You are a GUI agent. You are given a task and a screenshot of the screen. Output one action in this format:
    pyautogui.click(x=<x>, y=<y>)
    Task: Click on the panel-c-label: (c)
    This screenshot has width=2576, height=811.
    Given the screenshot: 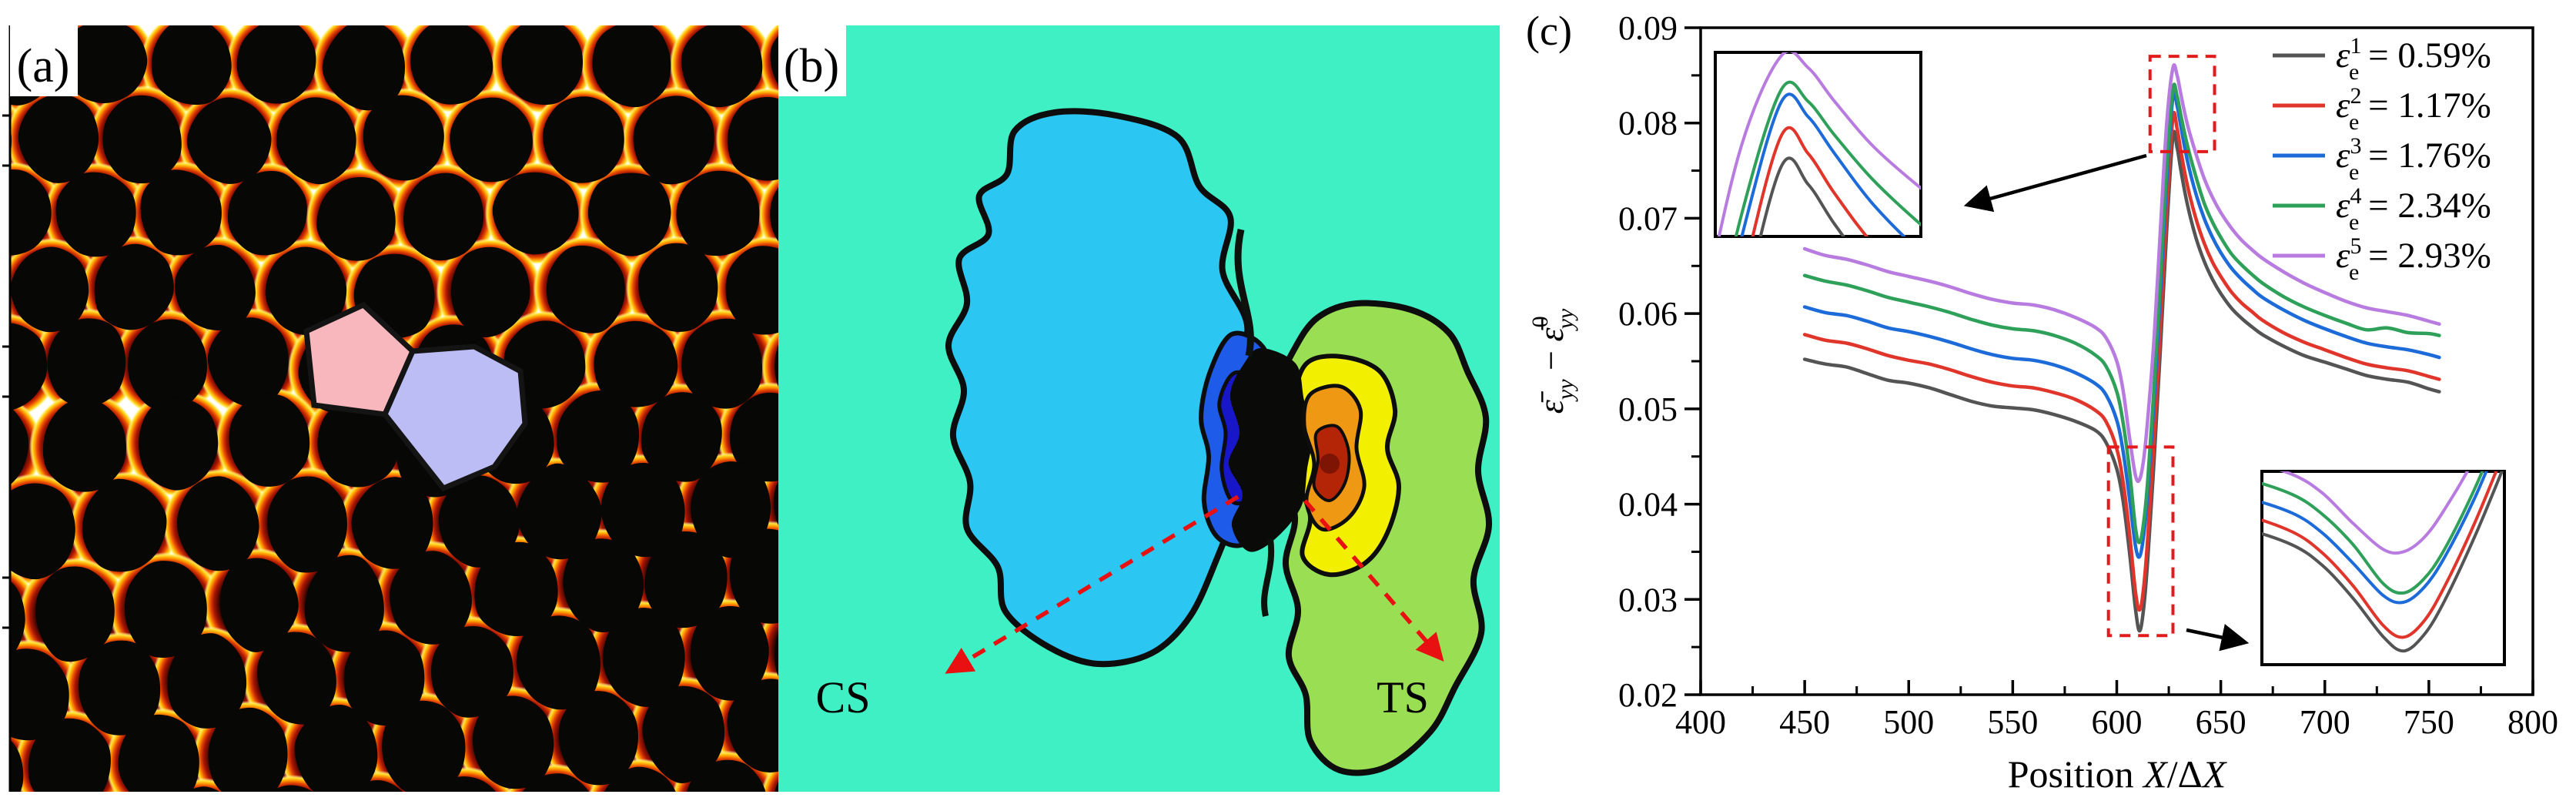 What is the action you would take?
    pyautogui.click(x=1549, y=31)
    